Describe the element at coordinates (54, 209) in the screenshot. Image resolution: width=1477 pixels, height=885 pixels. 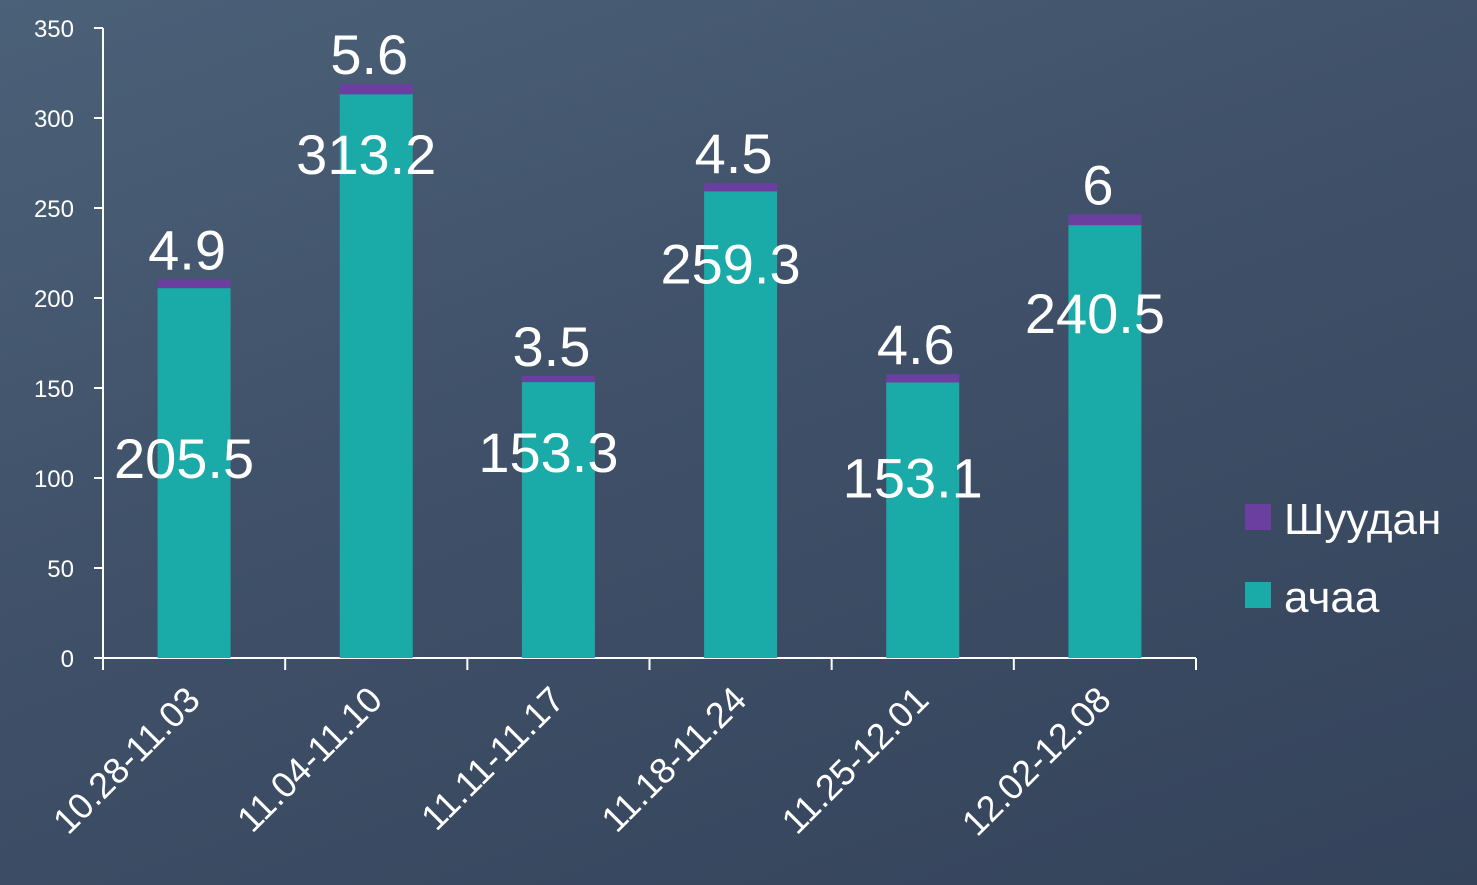
I see `y-tick-label: 250` at that location.